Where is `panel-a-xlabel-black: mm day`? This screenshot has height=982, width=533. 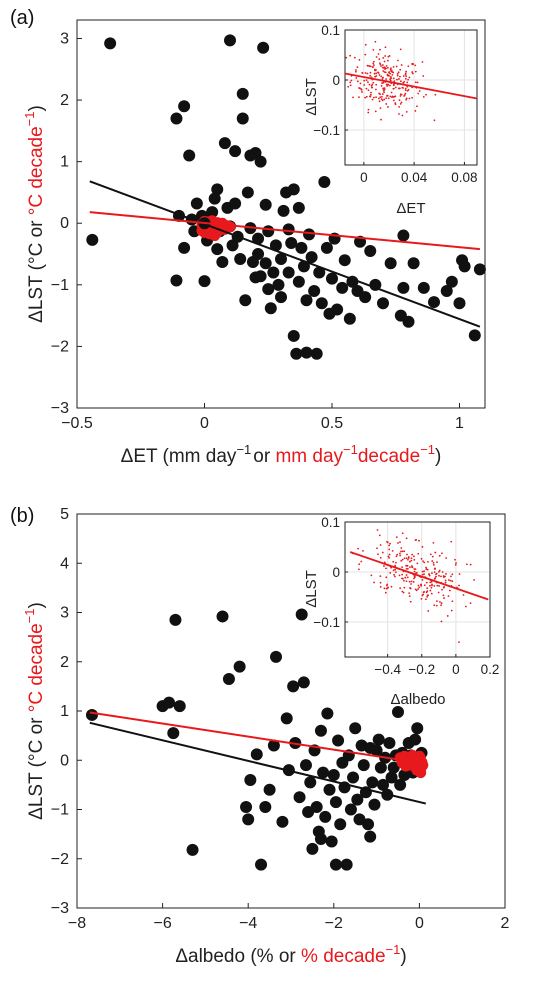
panel-a-xlabel-black: mm day is located at coordinates (203, 456).